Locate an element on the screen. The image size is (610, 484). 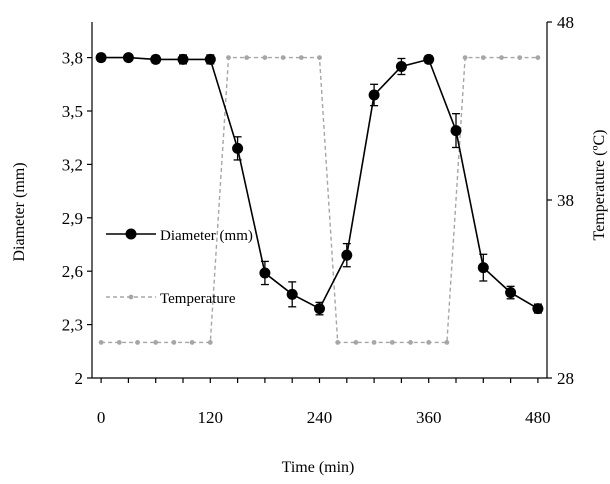
legend-temperature-marker is located at coordinates (131, 297).